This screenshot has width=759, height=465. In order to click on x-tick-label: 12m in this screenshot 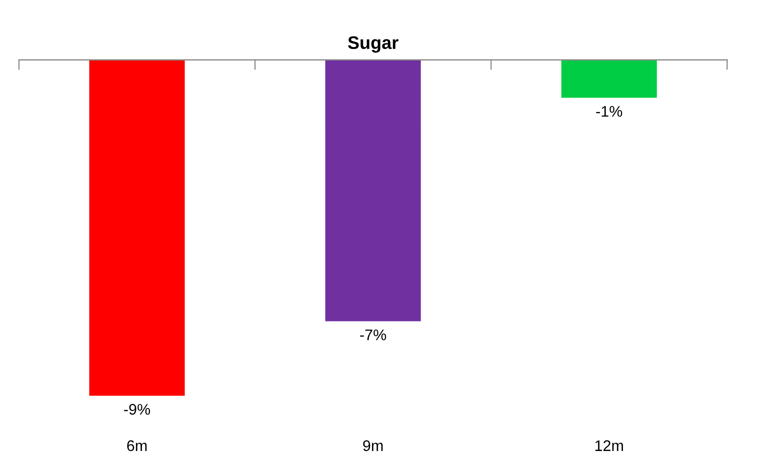, I will do `click(609, 445)`.